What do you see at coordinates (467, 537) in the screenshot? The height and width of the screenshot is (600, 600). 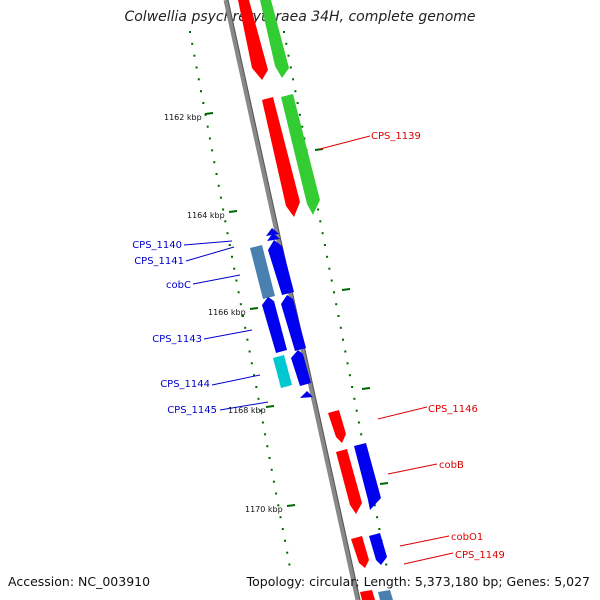 I see `gene-label: cobO1` at bounding box center [467, 537].